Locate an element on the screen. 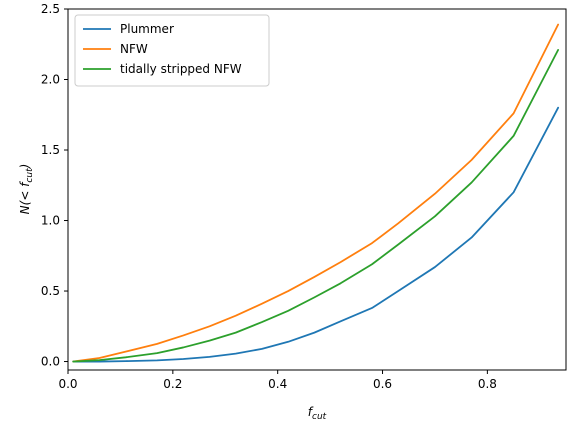 The width and height of the screenshot is (568, 427). y-tick-label: 1.0 is located at coordinates (50, 221).